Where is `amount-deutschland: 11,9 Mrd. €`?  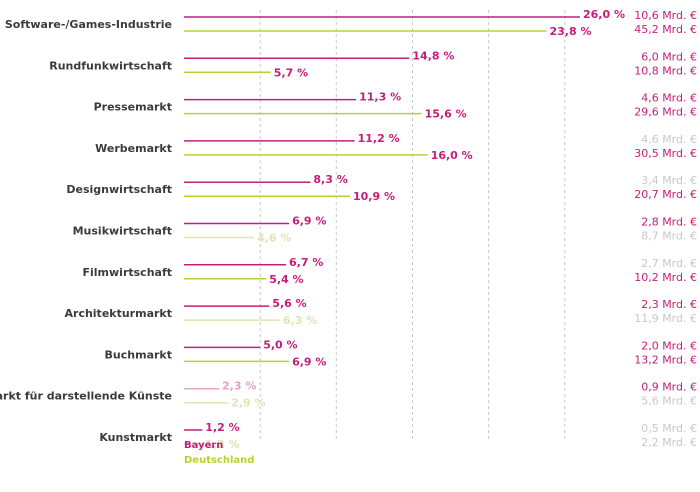 amount-deutschland: 11,9 Mrd. € is located at coordinates (665, 318).